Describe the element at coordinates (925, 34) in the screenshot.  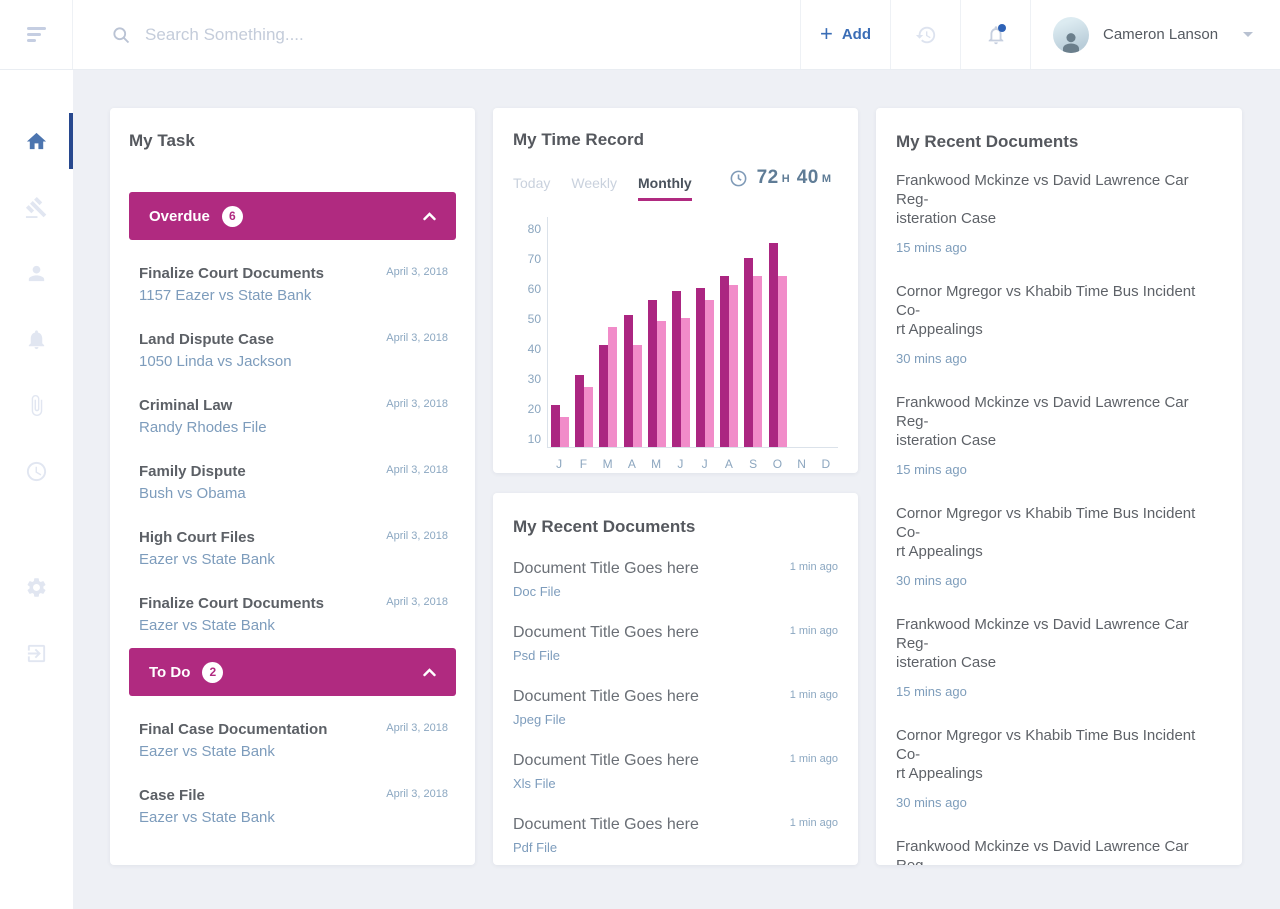
I see `history-button` at that location.